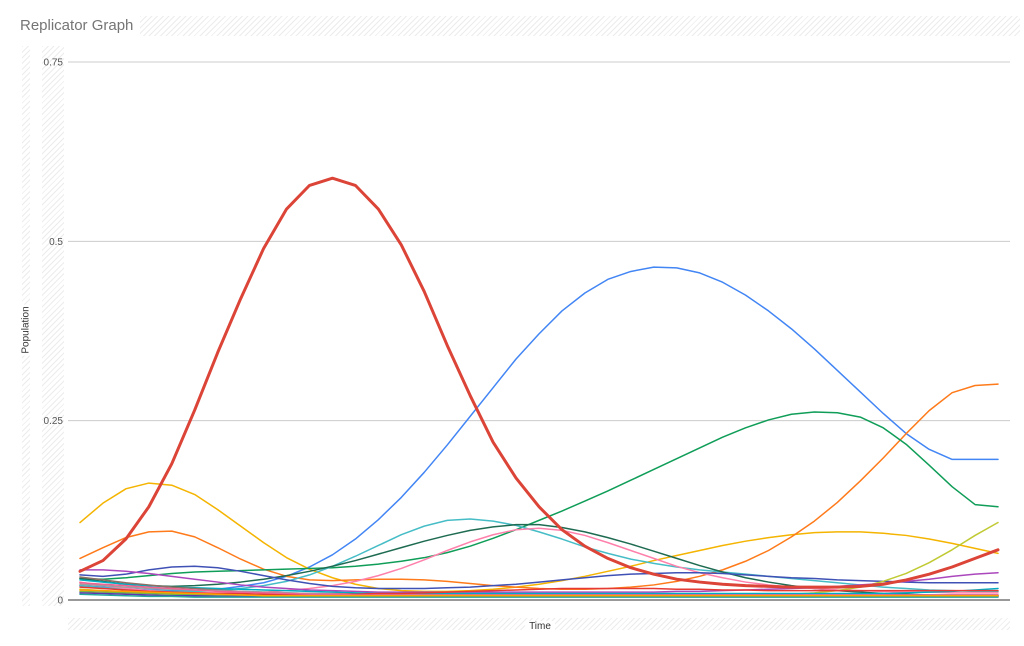 The image size is (1024, 646). Describe the element at coordinates (54, 63) in the screenshot. I see `y-tick-label: 0.75` at that location.